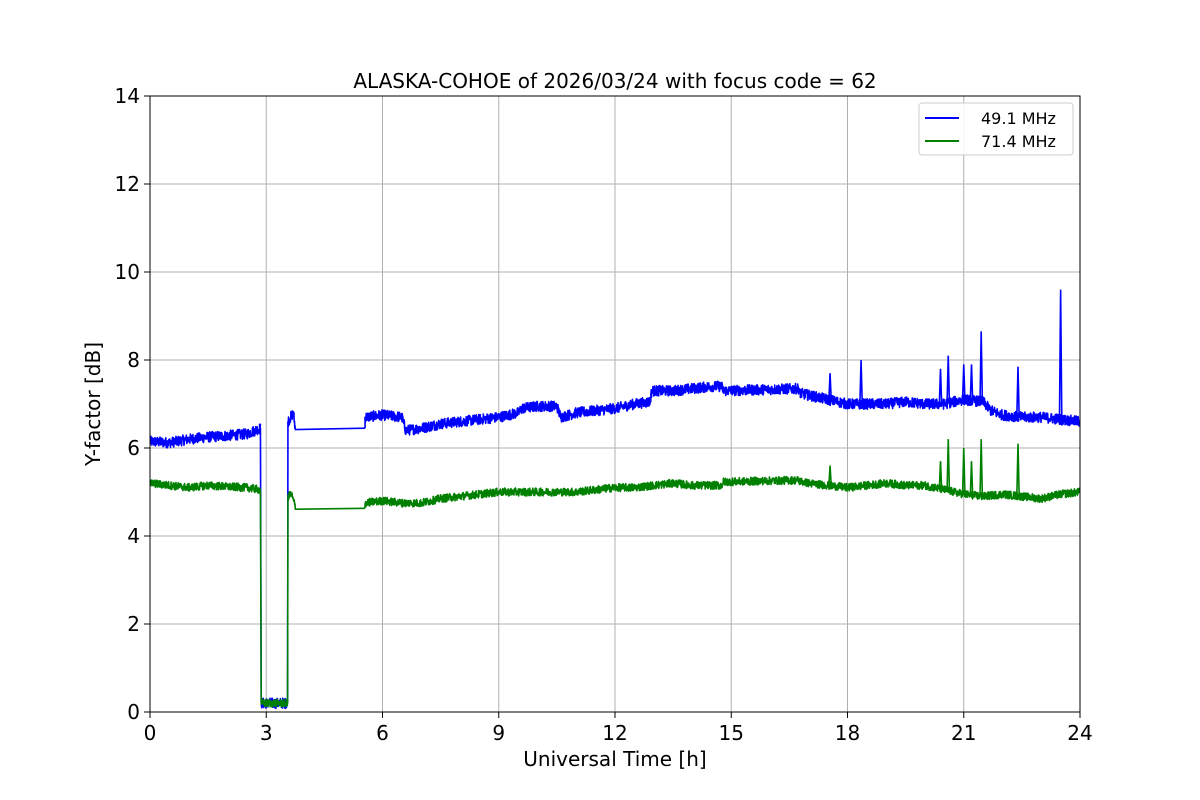 This screenshot has height=800, width=1200. What do you see at coordinates (1018, 141) in the screenshot?
I see `legend-label: 71.4 MHz` at bounding box center [1018, 141].